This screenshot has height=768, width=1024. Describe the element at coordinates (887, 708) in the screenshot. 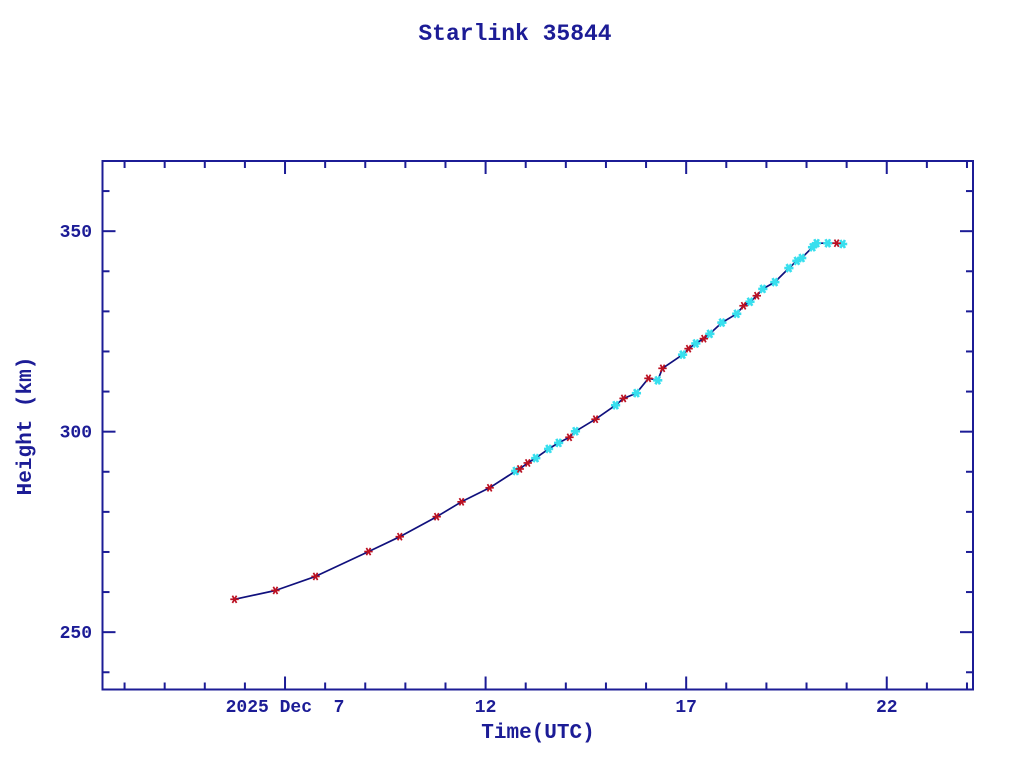

I see `x-tick-label: 22` at that location.